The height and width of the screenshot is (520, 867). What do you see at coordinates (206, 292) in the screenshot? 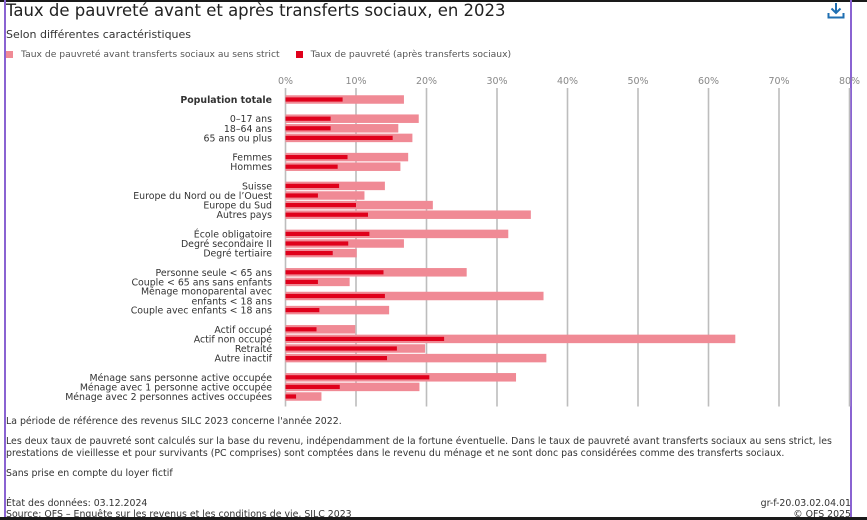
I see `category-label: Ménage monoparental avec` at bounding box center [206, 292].